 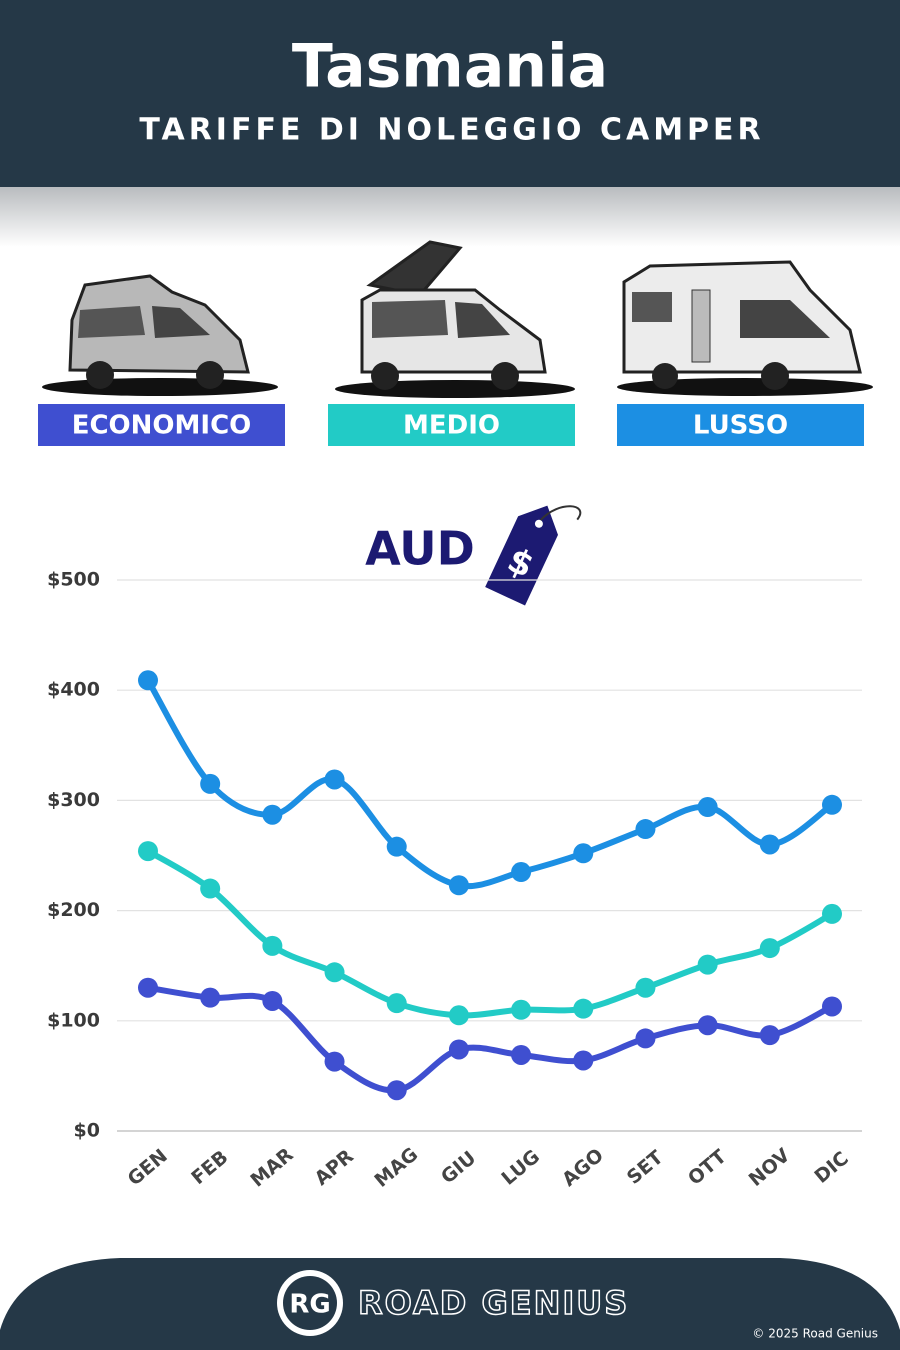 What do you see at coordinates (420, 549) in the screenshot?
I see `currency-label: AUD` at bounding box center [420, 549].